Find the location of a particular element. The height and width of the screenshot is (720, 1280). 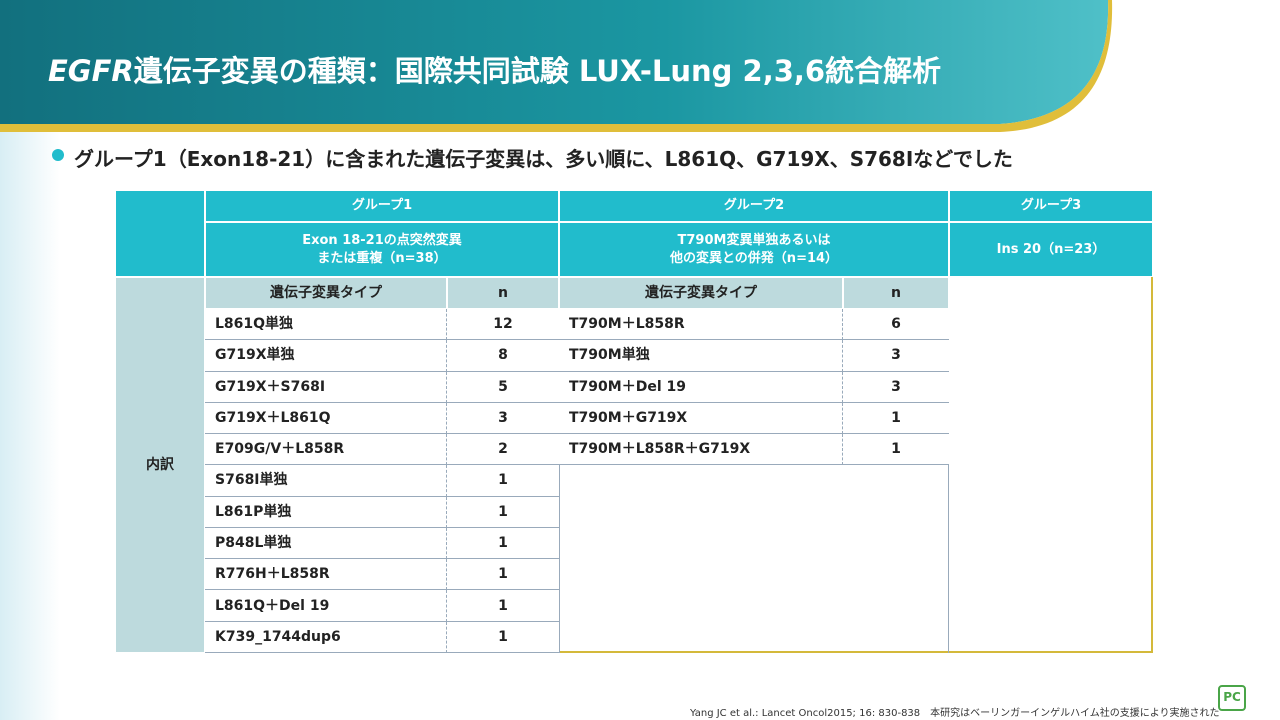

count: 8 is located at coordinates (503, 356).